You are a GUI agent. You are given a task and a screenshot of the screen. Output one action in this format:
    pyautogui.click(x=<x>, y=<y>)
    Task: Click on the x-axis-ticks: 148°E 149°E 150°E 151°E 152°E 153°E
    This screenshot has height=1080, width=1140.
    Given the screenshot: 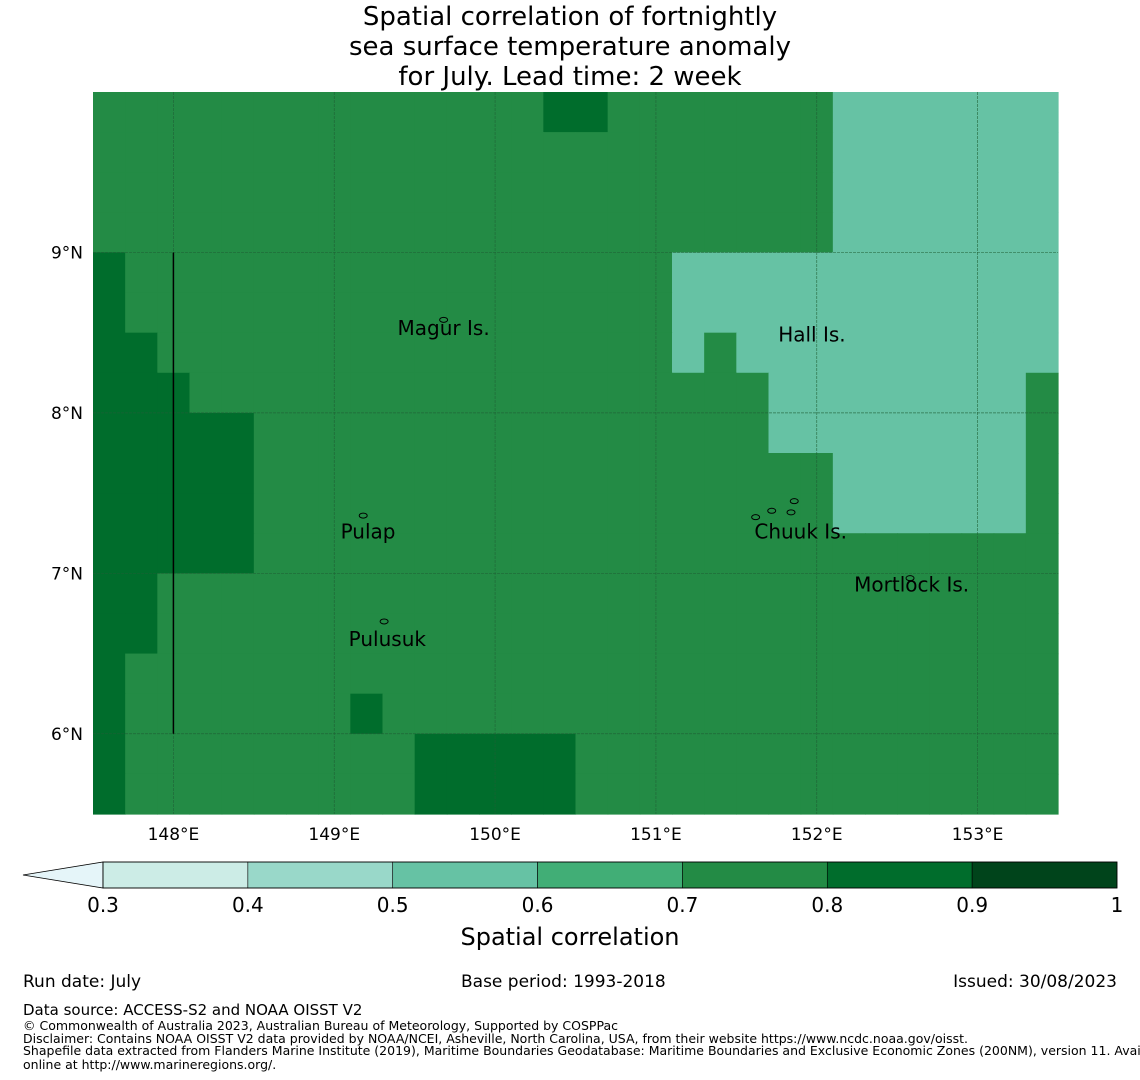 What is the action you would take?
    pyautogui.click(x=576, y=835)
    